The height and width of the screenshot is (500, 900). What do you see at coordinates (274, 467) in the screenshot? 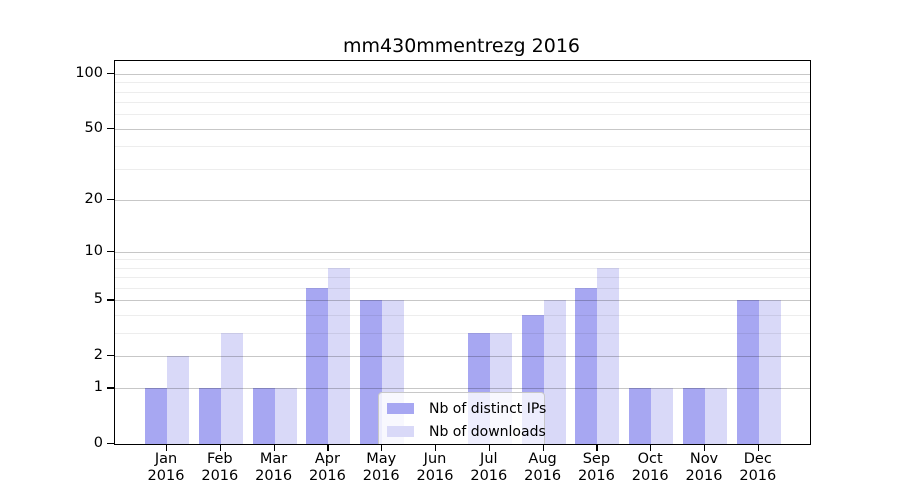
I see `x-label-mar: Mar 2016` at bounding box center [274, 467].